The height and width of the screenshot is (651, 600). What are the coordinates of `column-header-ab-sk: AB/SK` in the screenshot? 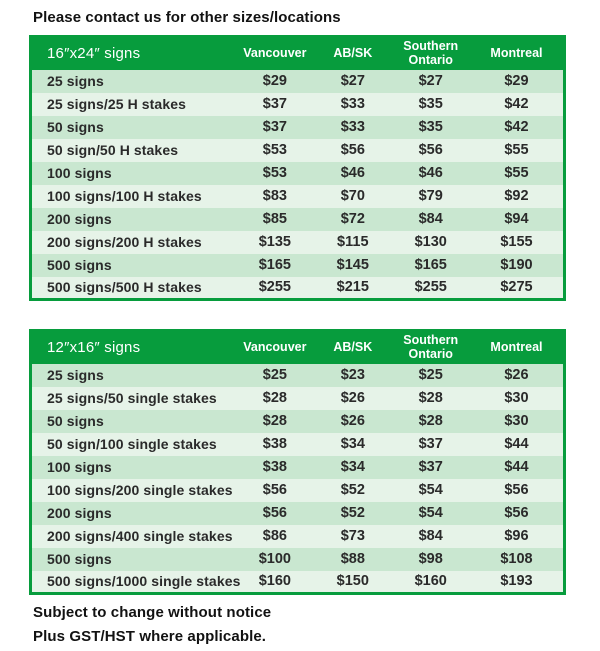 It's located at (353, 53).